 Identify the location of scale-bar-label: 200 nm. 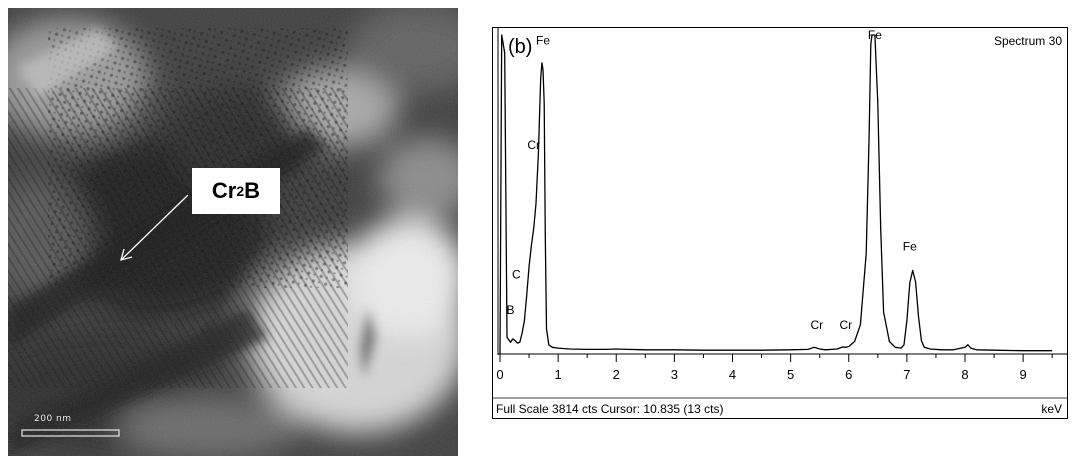
(53, 419).